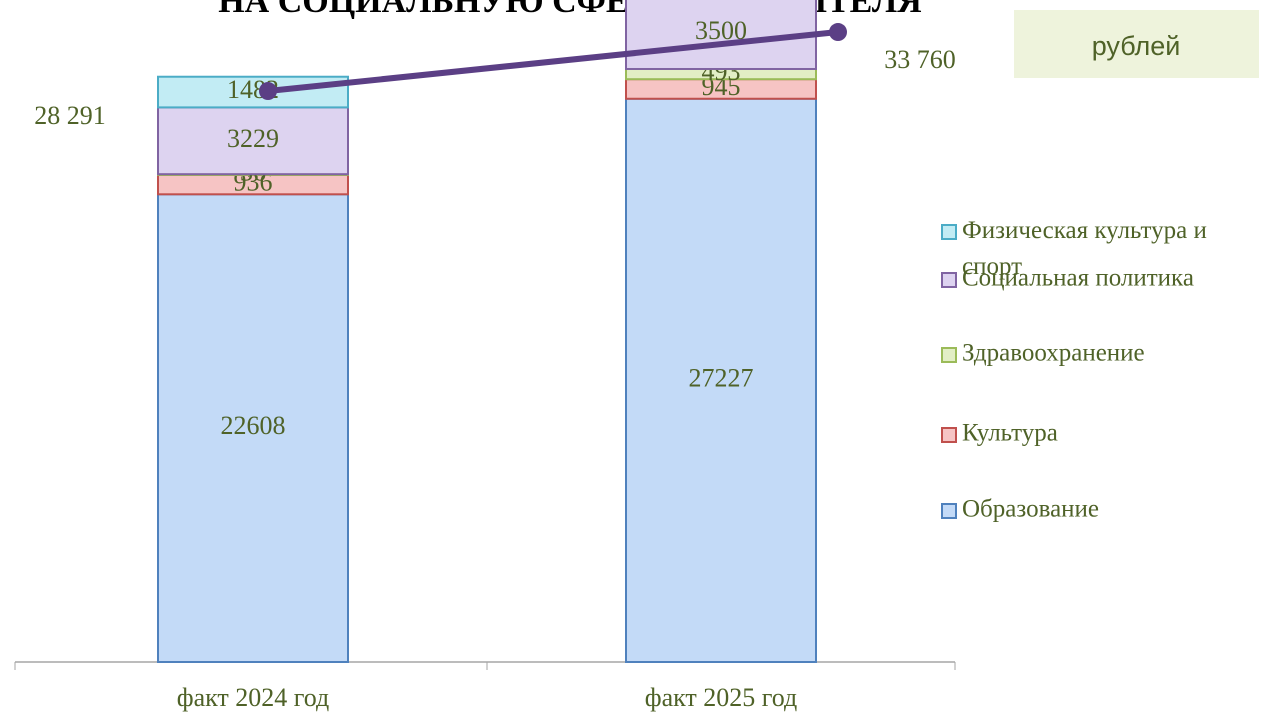 Image resolution: width=1278 pixels, height=718 pixels. Describe the element at coordinates (70, 115) in the screenshot. I see `total-label: 28 291` at that location.